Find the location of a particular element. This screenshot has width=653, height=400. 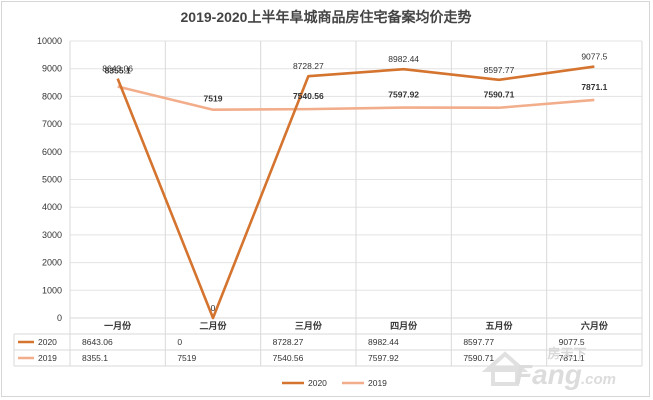

y-tick-label: 2000 is located at coordinates (52, 263).